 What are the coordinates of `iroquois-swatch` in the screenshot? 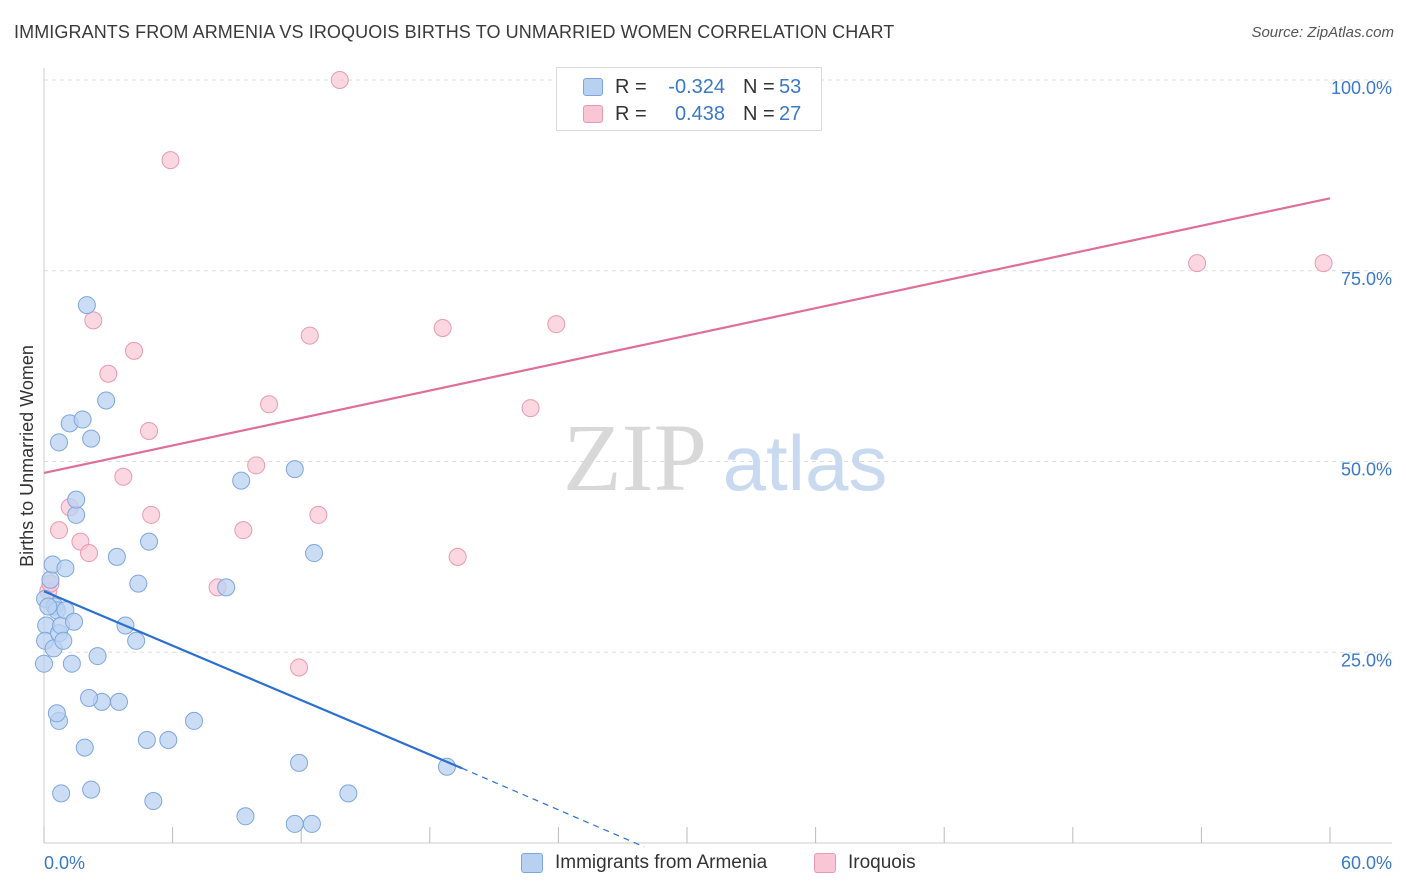 It's located at (593, 114).